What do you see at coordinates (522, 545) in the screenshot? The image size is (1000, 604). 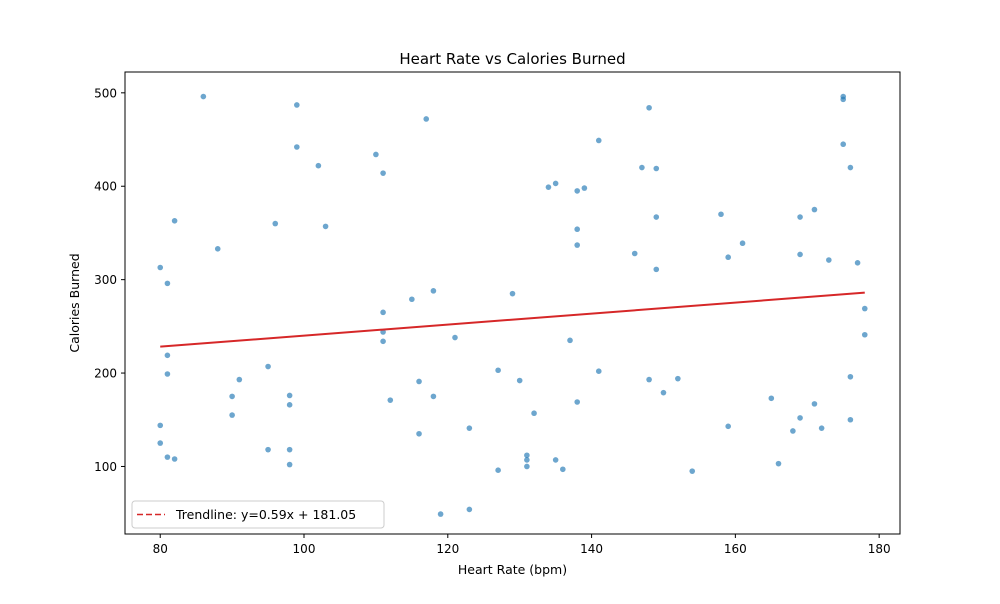 I see `x-axis-ticks: 80 100 120 140 160 180` at bounding box center [522, 545].